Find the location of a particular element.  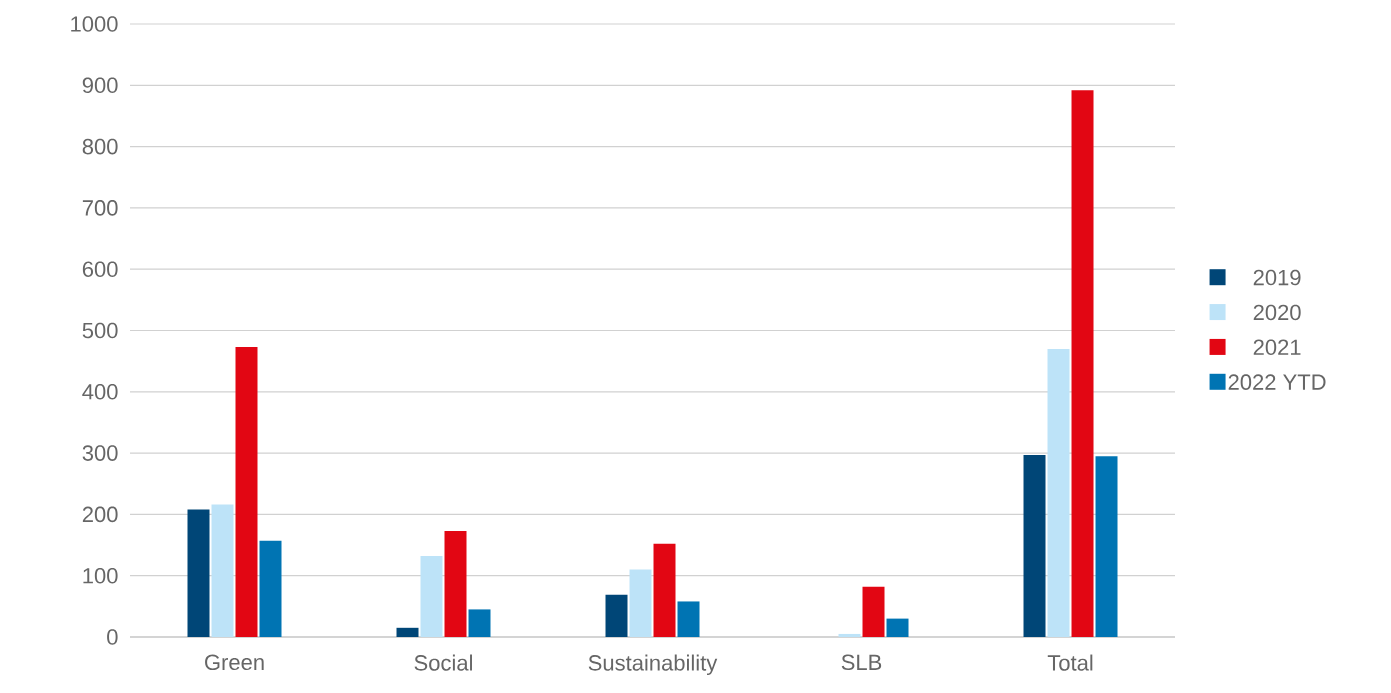

y-tick-label: 400 is located at coordinates (100, 392).